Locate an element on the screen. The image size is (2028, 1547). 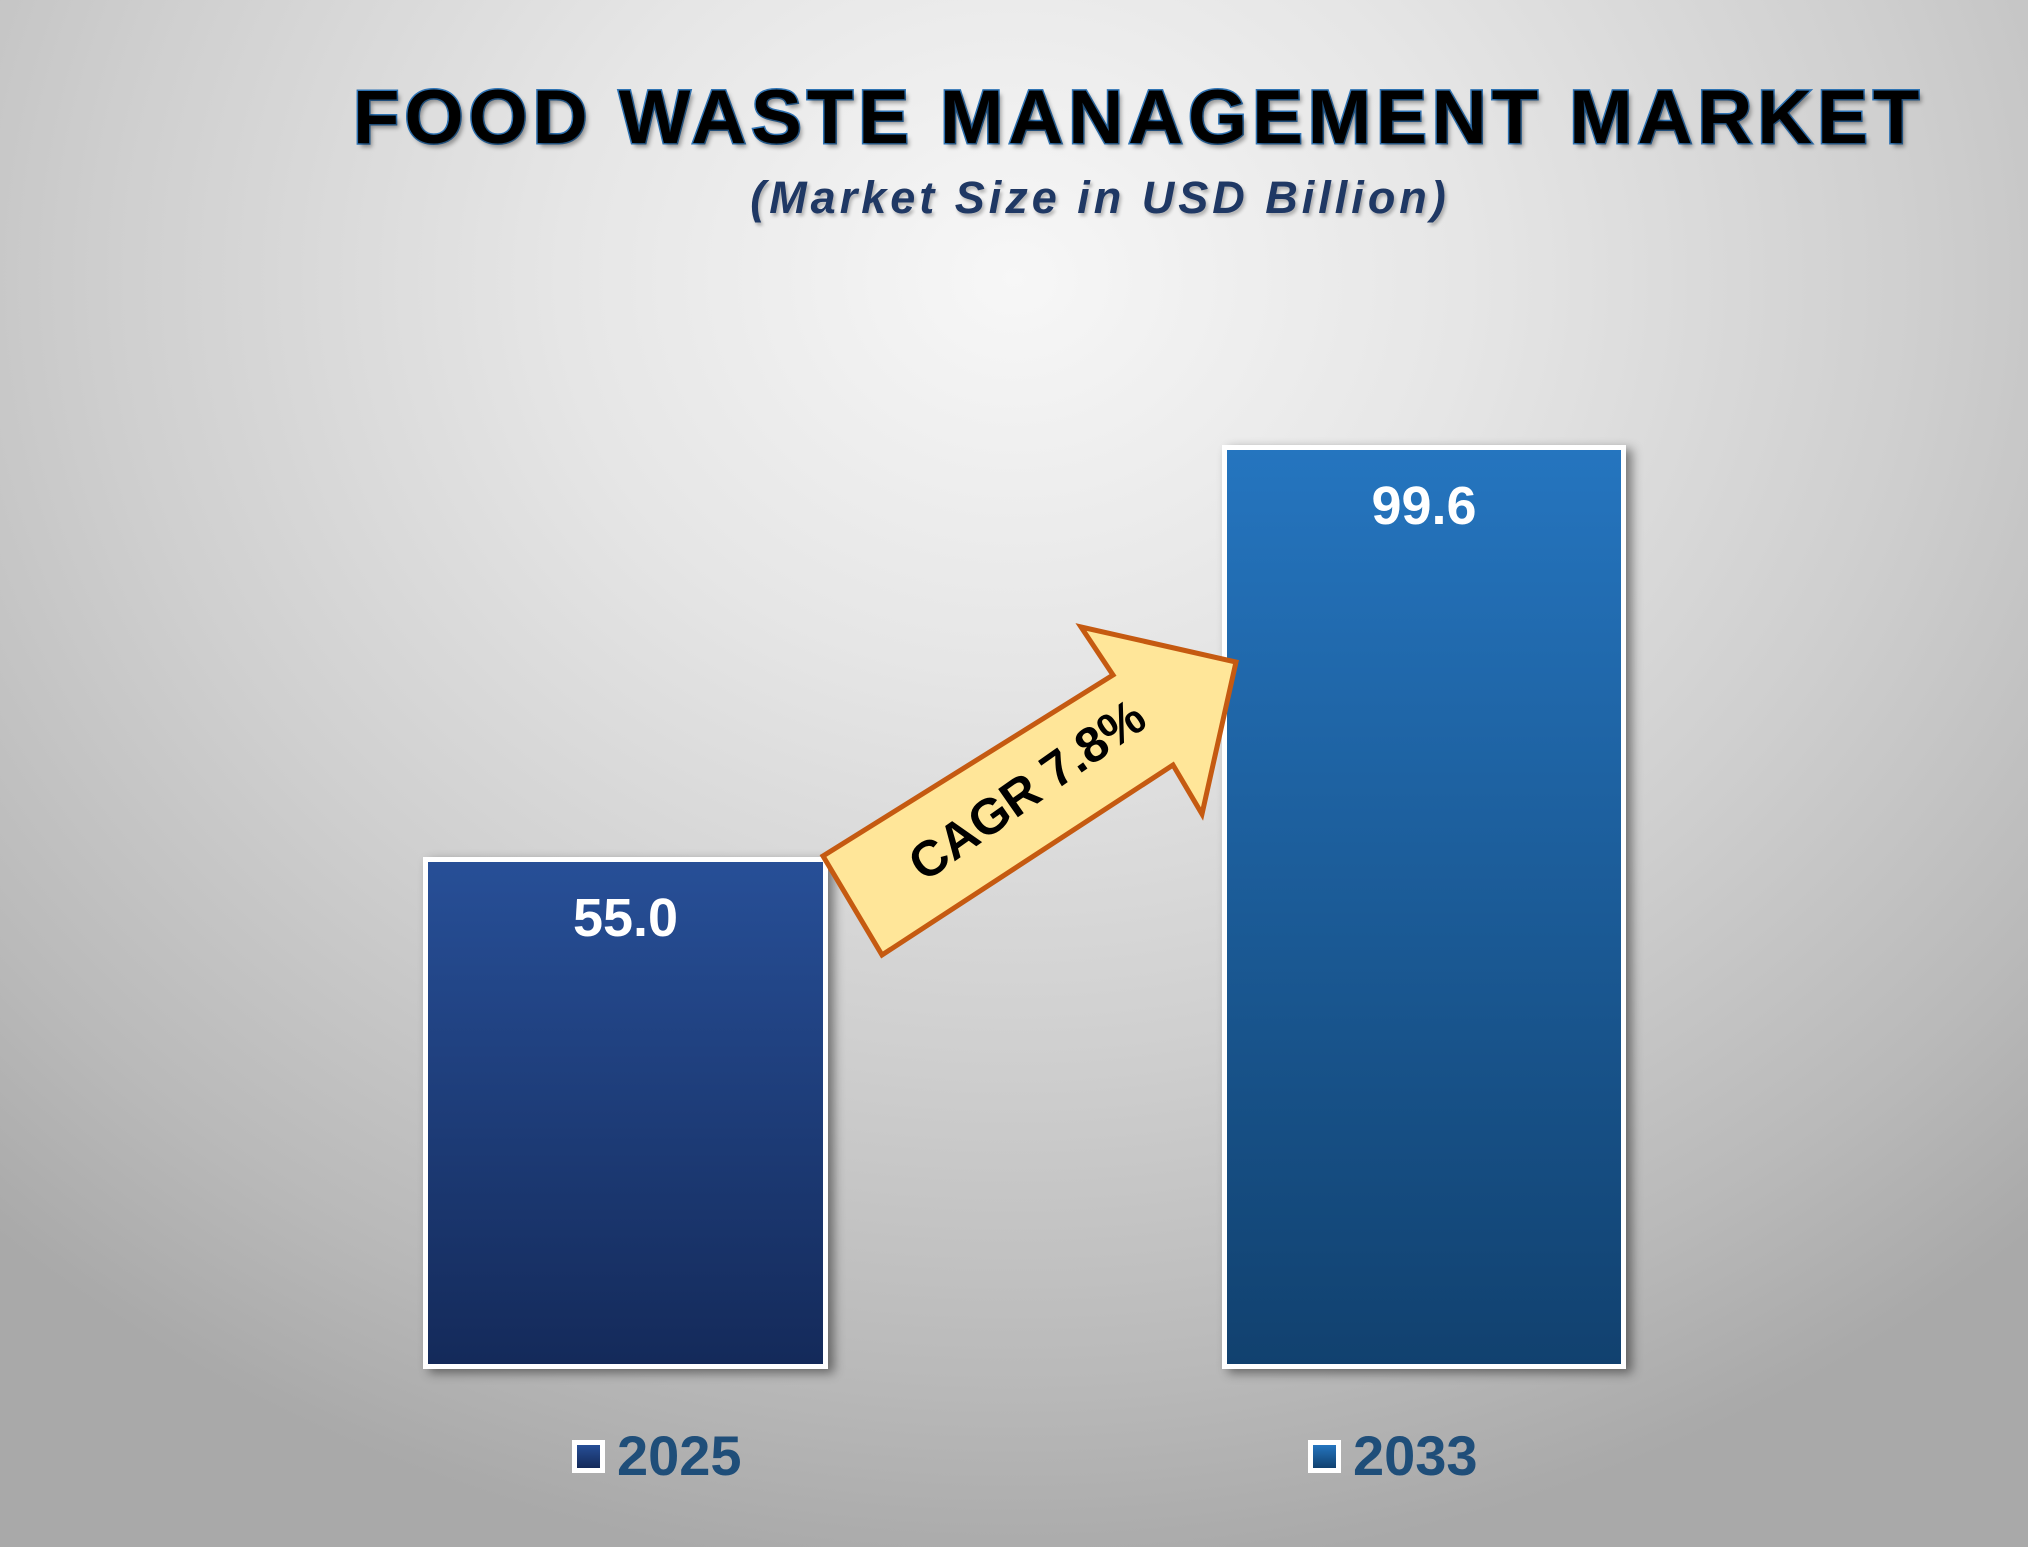
bar-value-label: 55.0 is located at coordinates (625, 918).